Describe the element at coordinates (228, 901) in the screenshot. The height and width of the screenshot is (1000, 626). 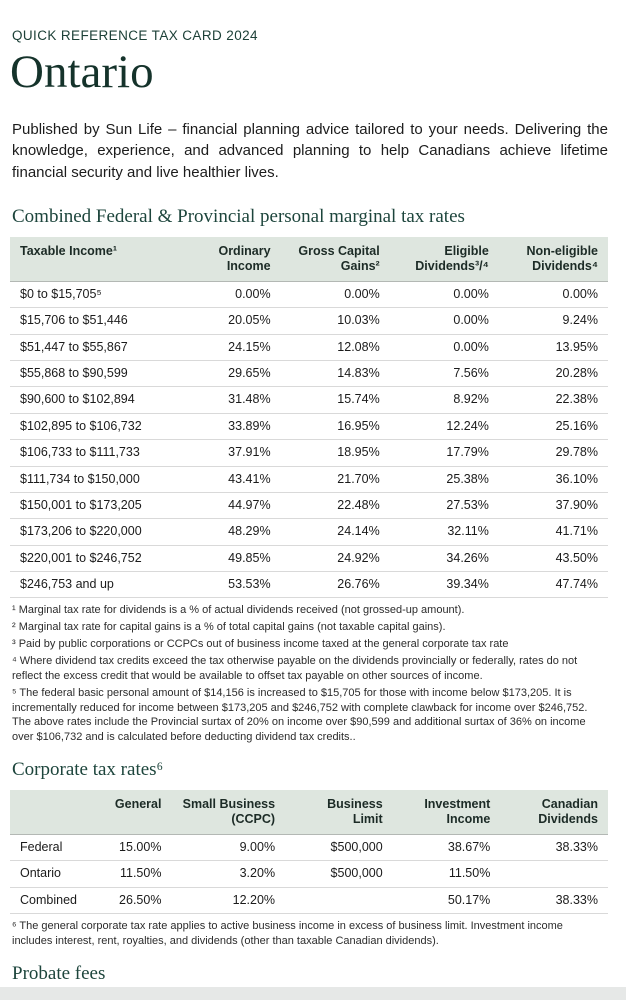
I see `cell-value: 12.20%` at that location.